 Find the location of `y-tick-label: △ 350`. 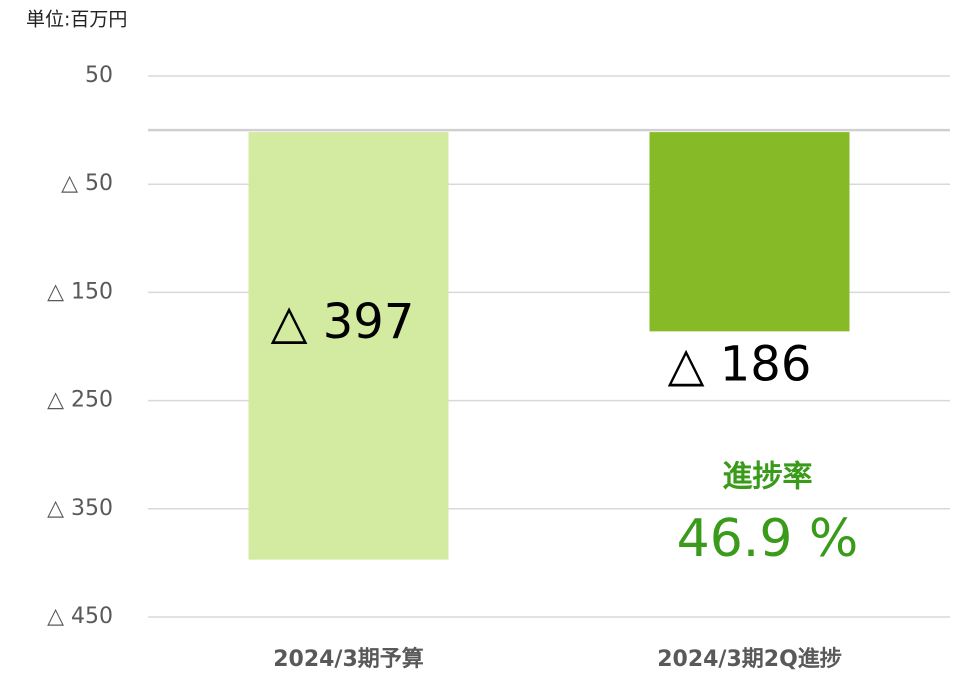

y-tick-label: △ 350 is located at coordinates (80, 508).